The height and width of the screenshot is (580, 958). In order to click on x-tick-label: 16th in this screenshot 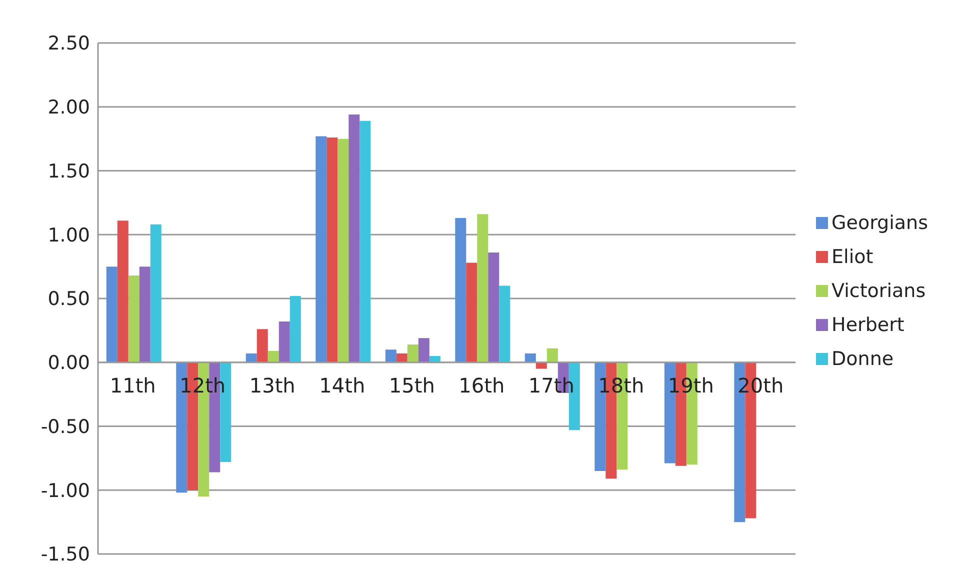, I will do `click(481, 385)`.